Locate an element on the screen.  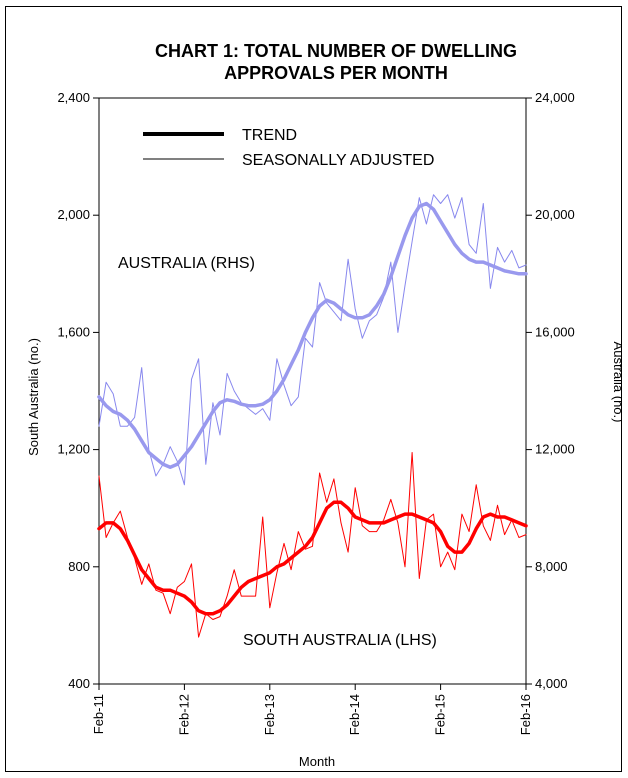
y-right-tick-label: 8,000 is located at coordinates (551, 566).